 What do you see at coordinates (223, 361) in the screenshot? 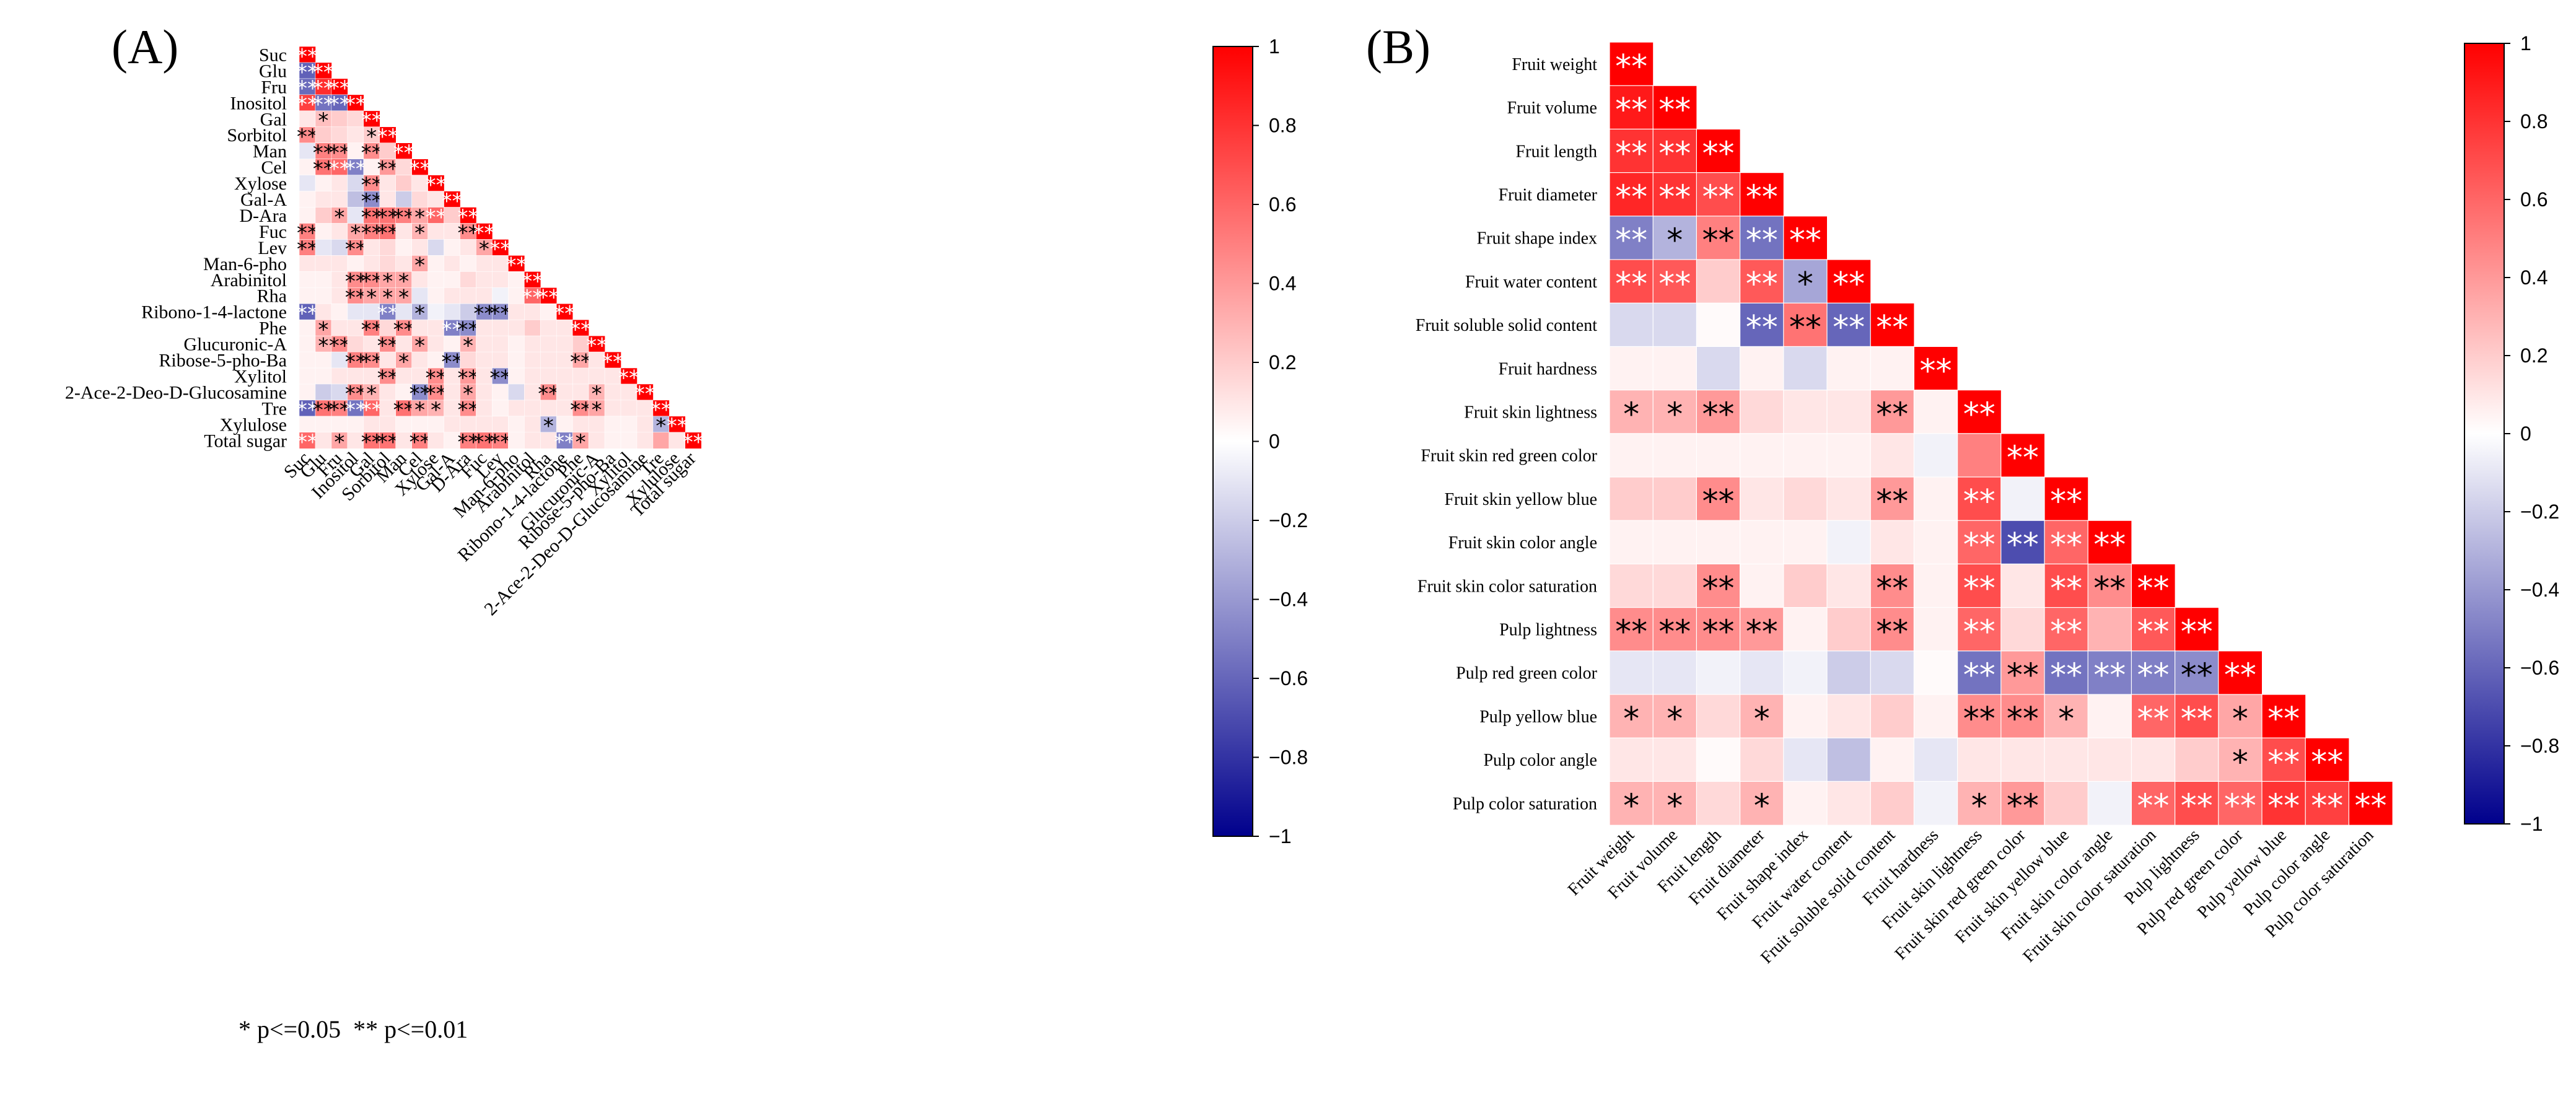
I see `row-label-19: Ribose-5-pho-Ba` at bounding box center [223, 361].